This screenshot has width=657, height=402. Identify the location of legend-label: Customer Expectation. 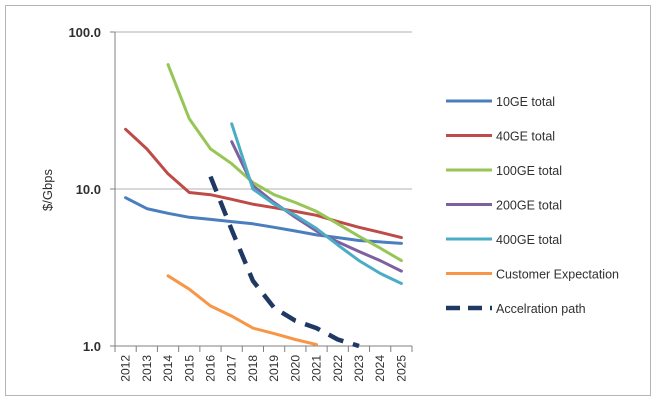
(557, 275).